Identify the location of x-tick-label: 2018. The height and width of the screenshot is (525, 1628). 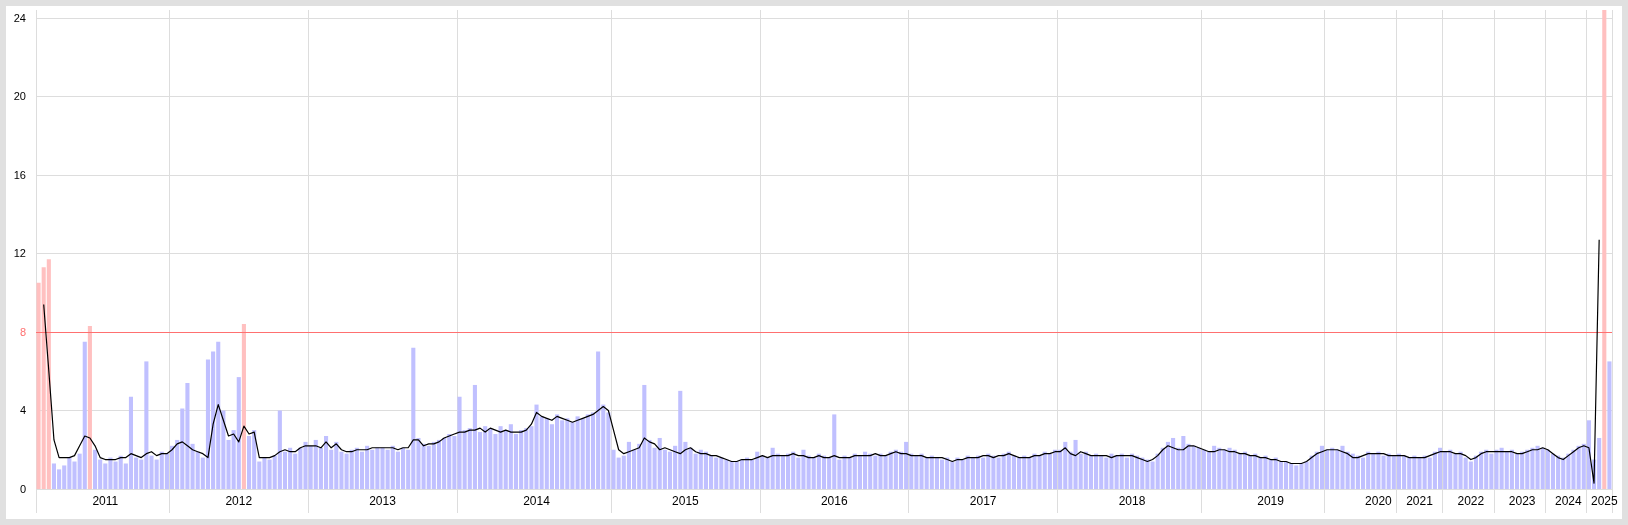
(1132, 501).